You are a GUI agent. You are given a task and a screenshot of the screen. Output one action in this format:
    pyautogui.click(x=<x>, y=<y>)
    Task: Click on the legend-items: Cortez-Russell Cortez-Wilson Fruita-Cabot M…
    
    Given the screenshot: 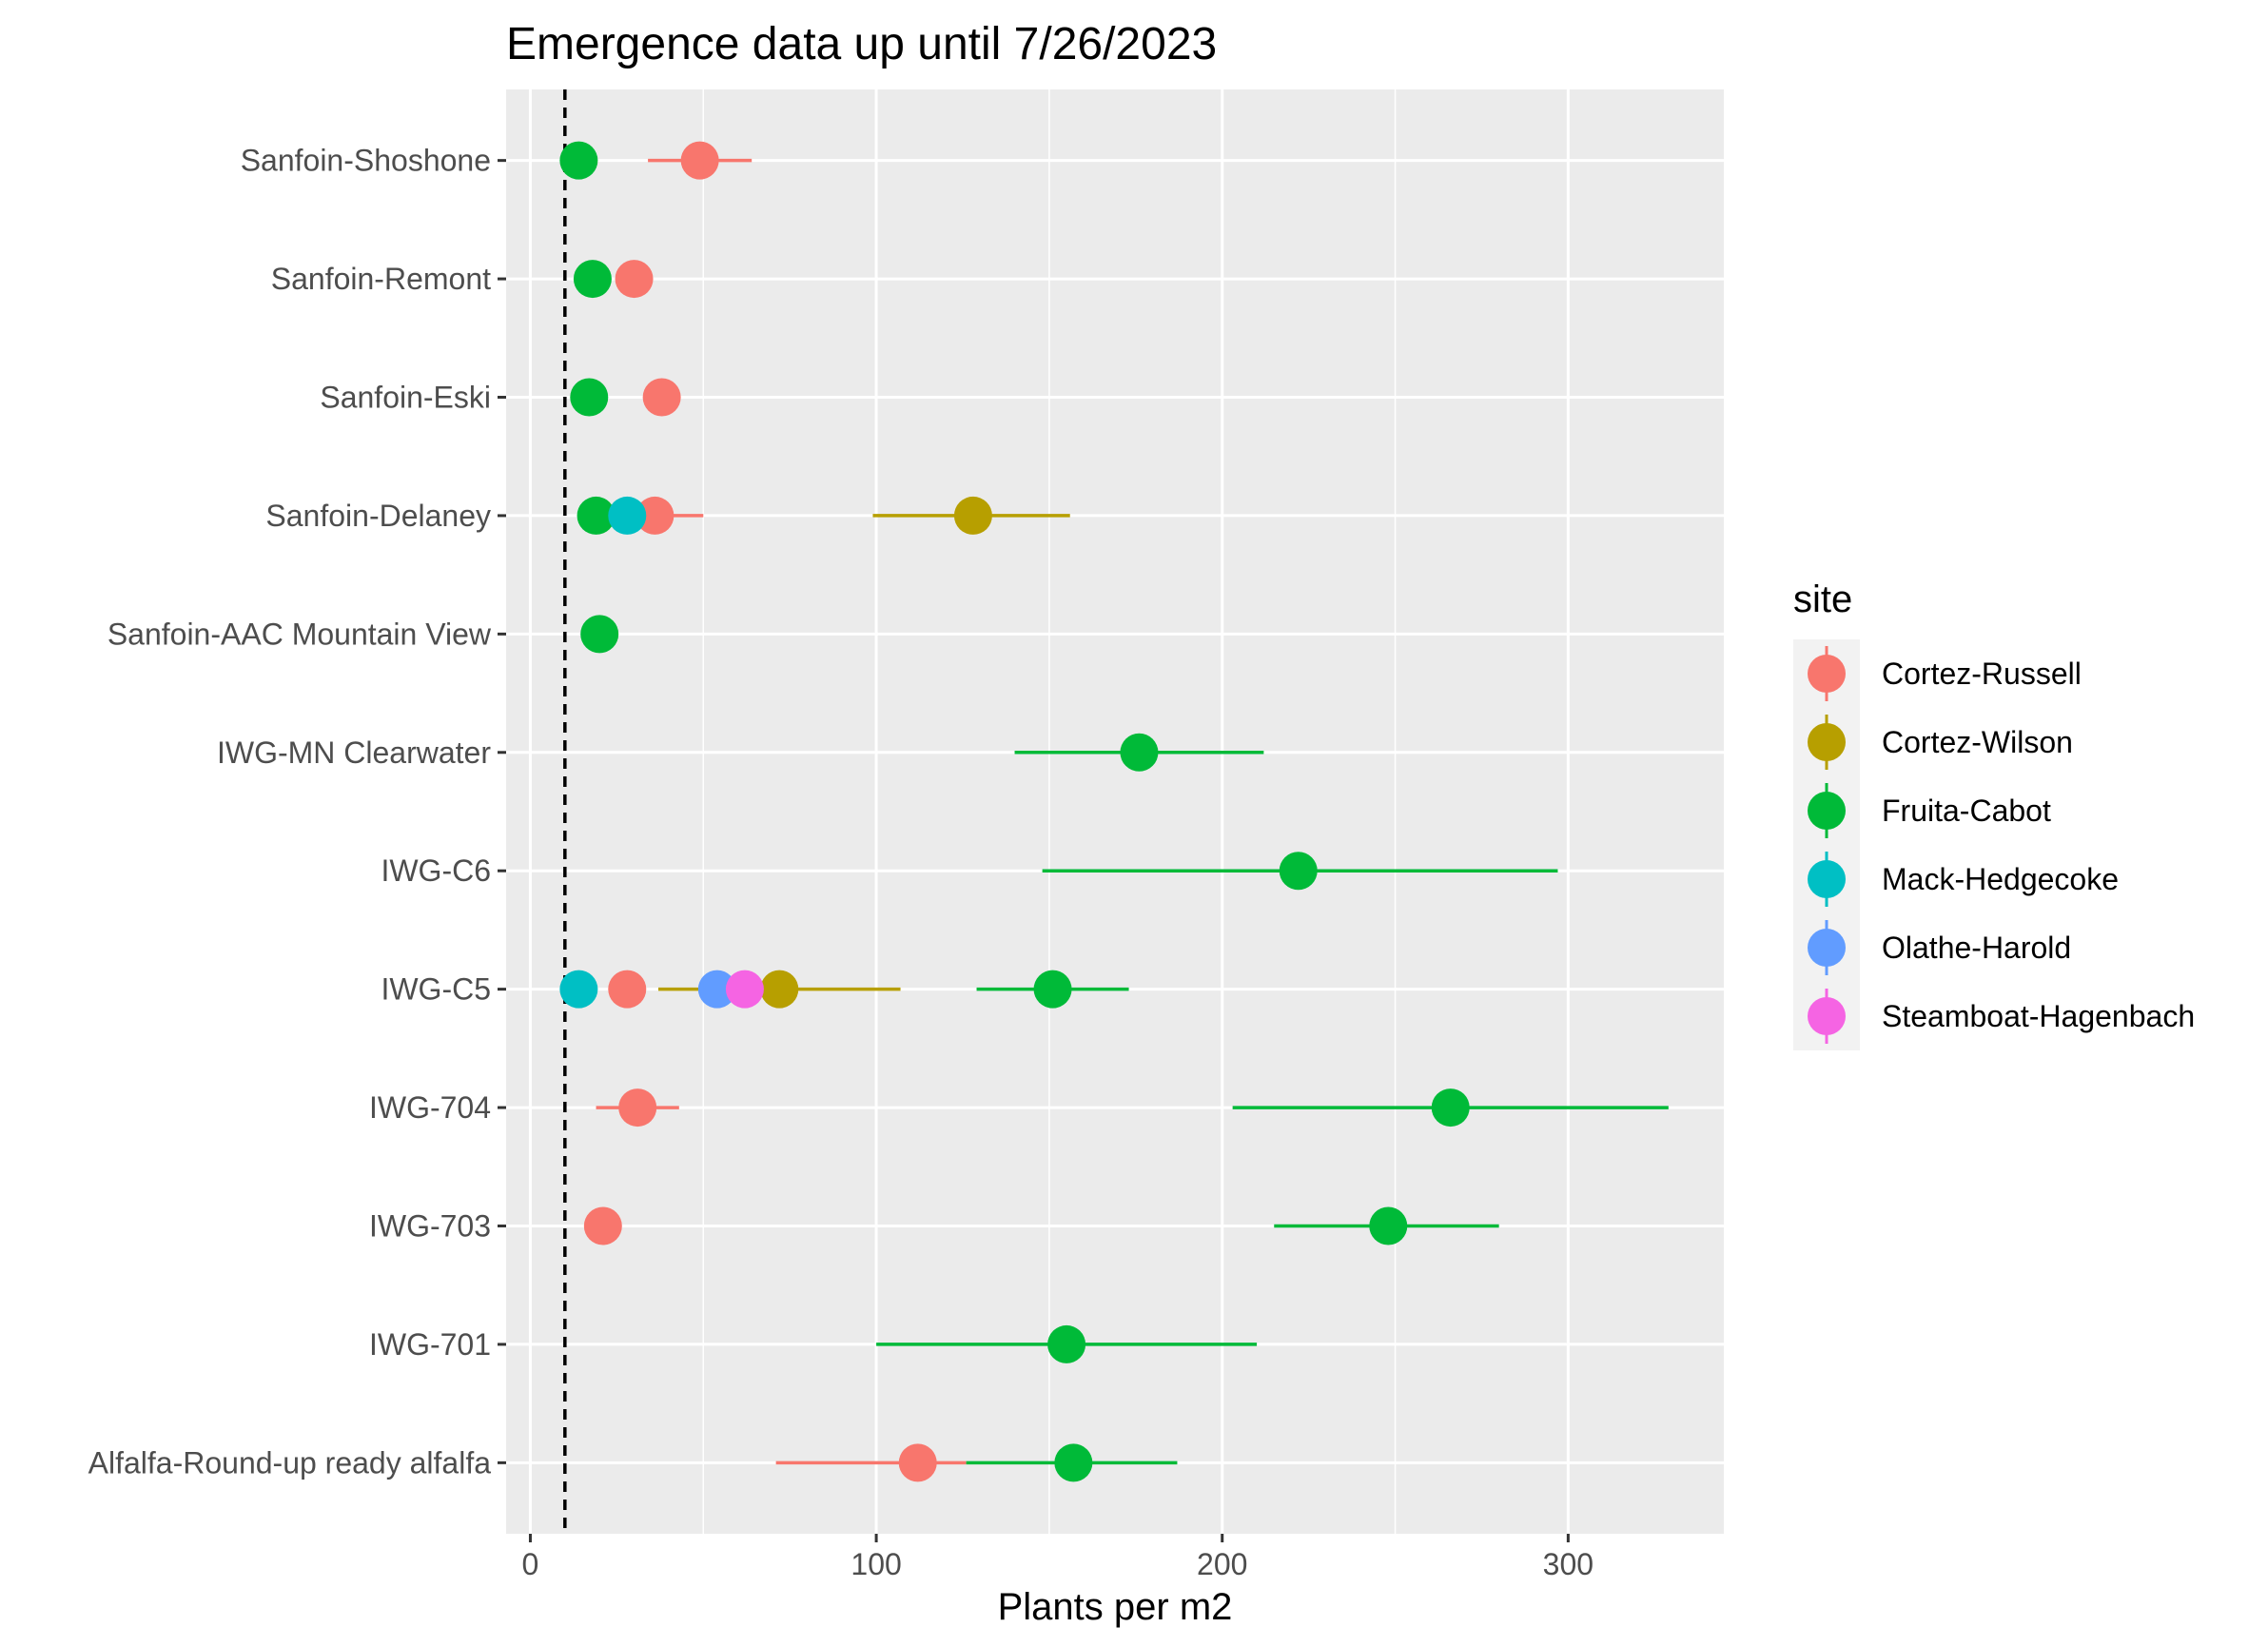 What is the action you would take?
    pyautogui.click(x=2001, y=845)
    